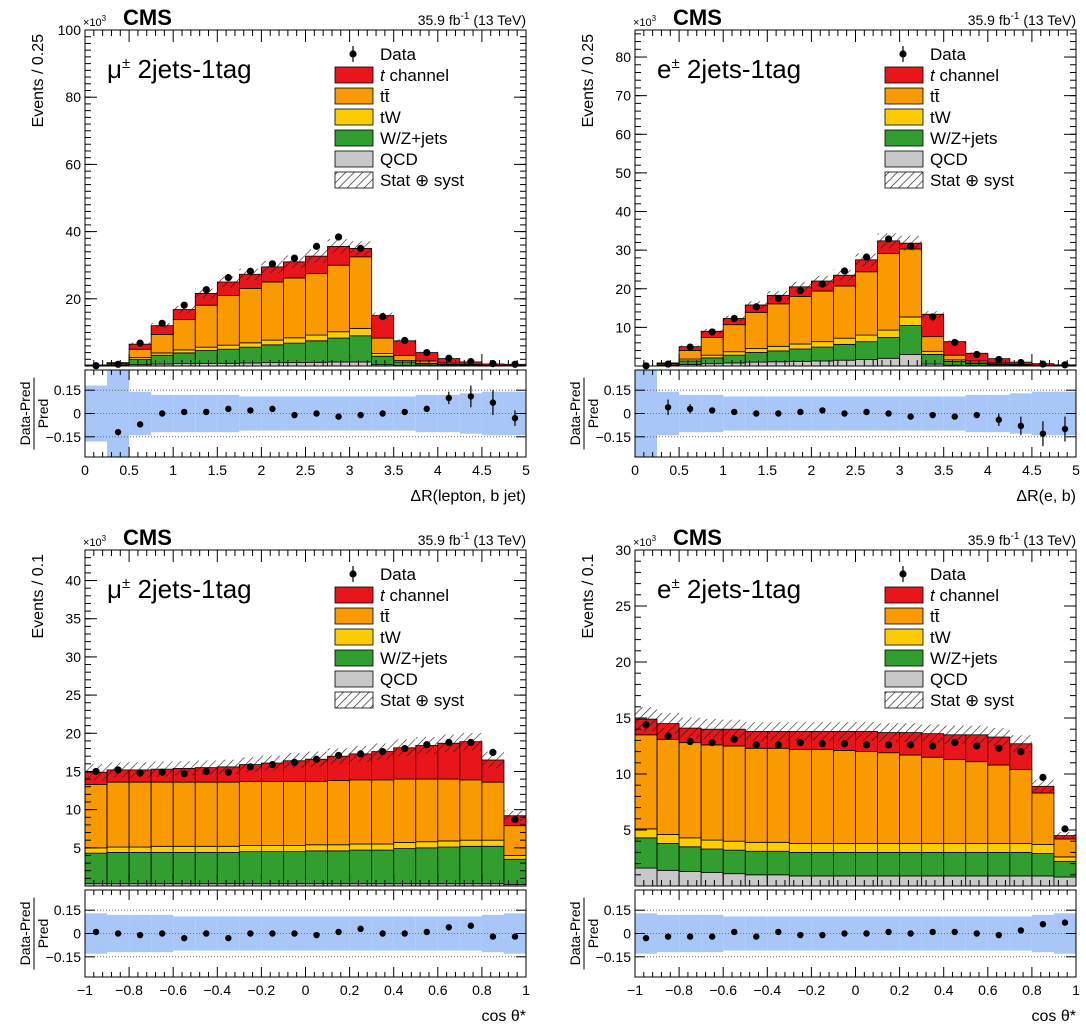 Image resolution: width=1086 pixels, height=1030 pixels. Describe the element at coordinates (526, 470) in the screenshot. I see `x-tick-label: 5` at that location.